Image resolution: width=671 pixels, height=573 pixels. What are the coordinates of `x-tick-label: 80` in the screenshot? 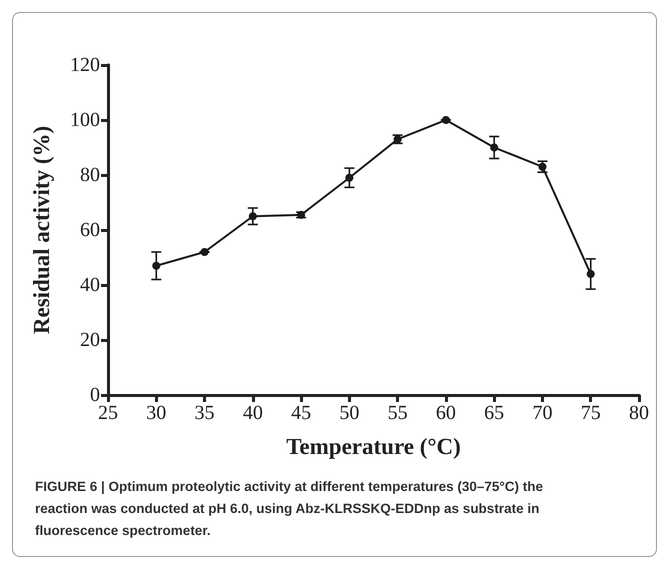 It's located at (639, 413).